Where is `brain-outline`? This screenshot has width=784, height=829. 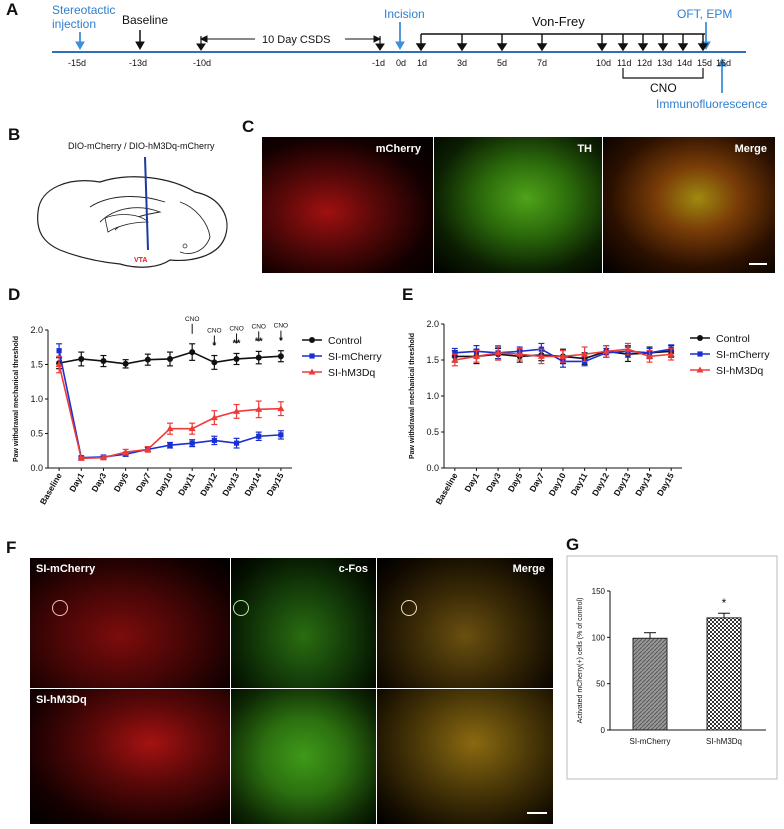 brain-outline is located at coordinates (132, 222).